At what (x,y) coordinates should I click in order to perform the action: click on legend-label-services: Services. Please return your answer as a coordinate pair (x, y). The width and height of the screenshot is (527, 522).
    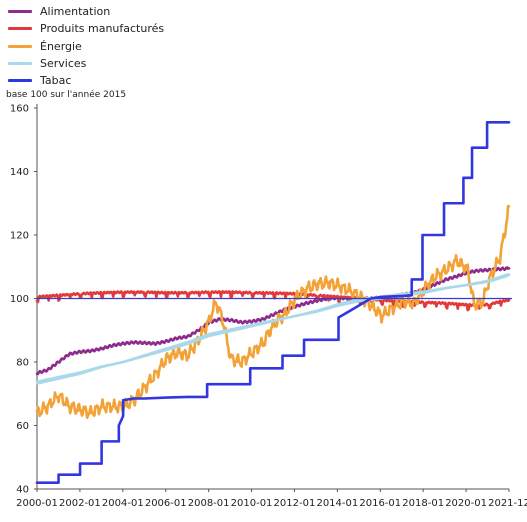
    Looking at the image, I should click on (63, 64).